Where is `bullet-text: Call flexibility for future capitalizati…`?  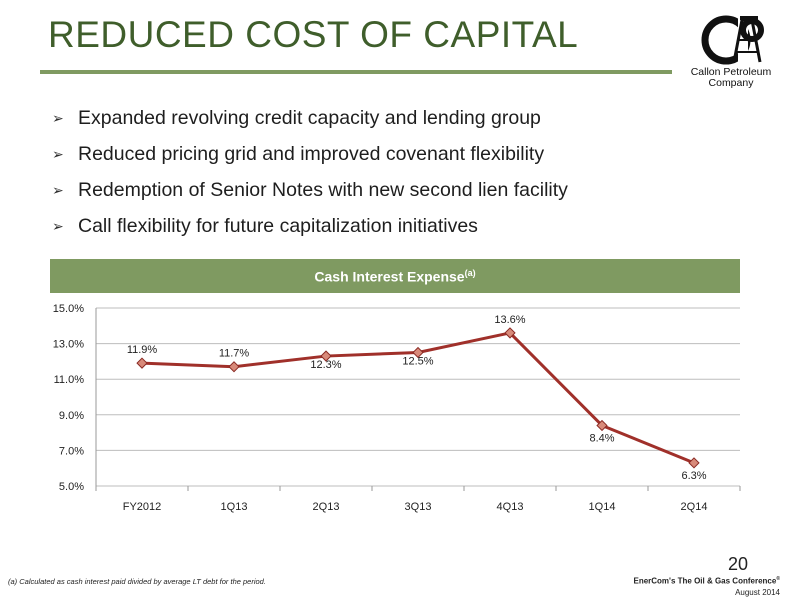
bullet-text: Call flexibility for future capitalizati… is located at coordinates (278, 226).